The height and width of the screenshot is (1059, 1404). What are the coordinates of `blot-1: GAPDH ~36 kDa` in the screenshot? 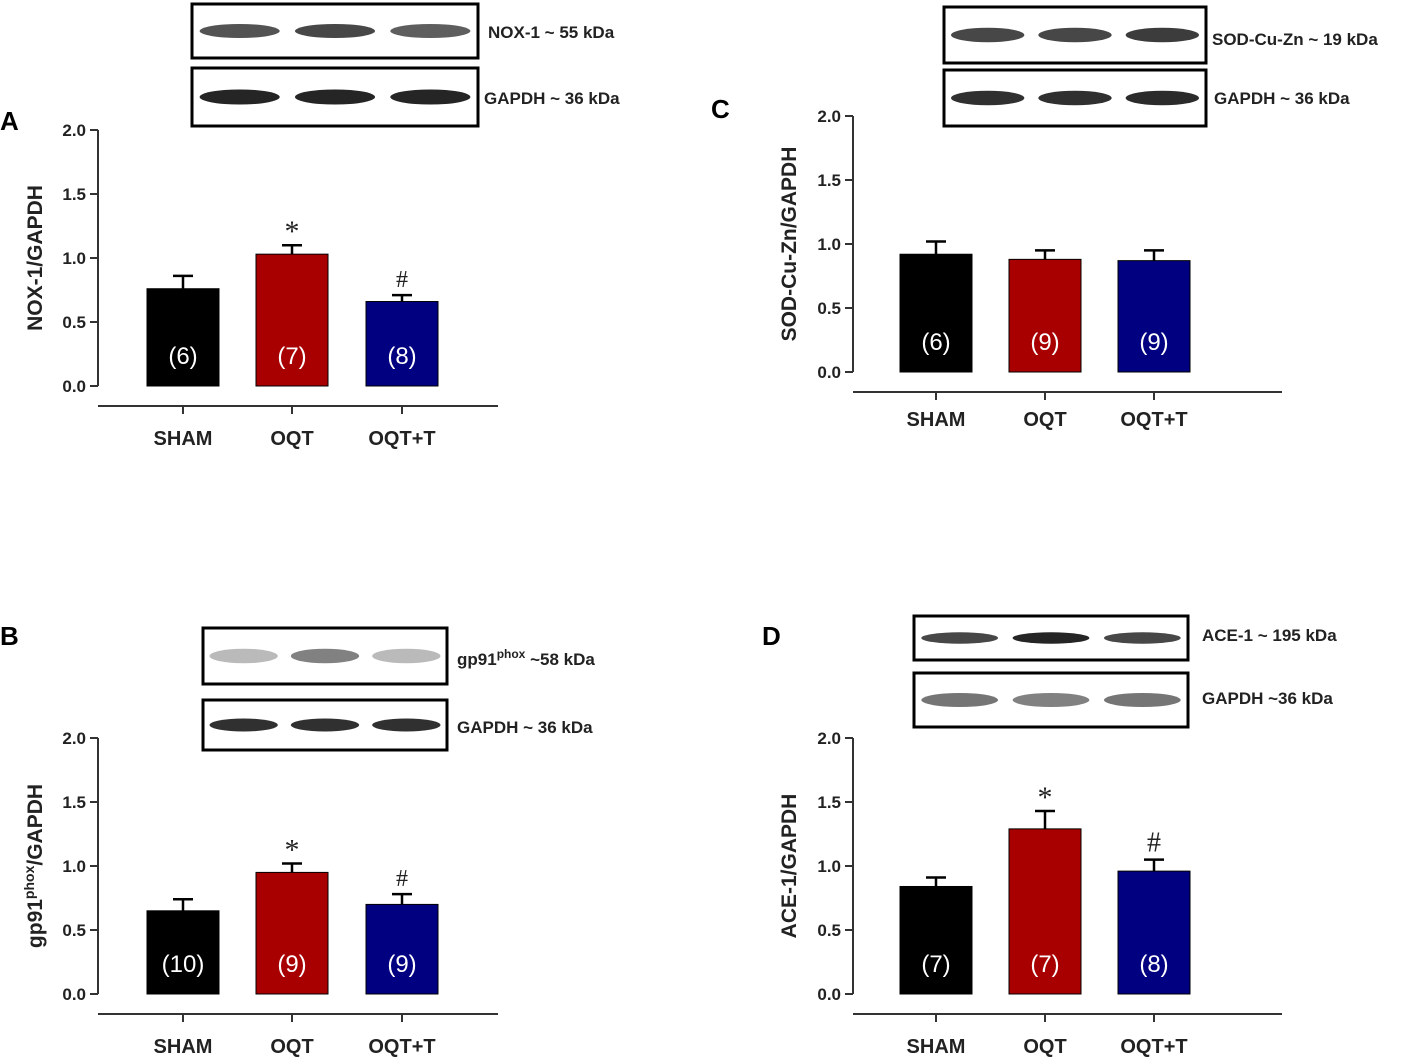 It's located at (1122, 700).